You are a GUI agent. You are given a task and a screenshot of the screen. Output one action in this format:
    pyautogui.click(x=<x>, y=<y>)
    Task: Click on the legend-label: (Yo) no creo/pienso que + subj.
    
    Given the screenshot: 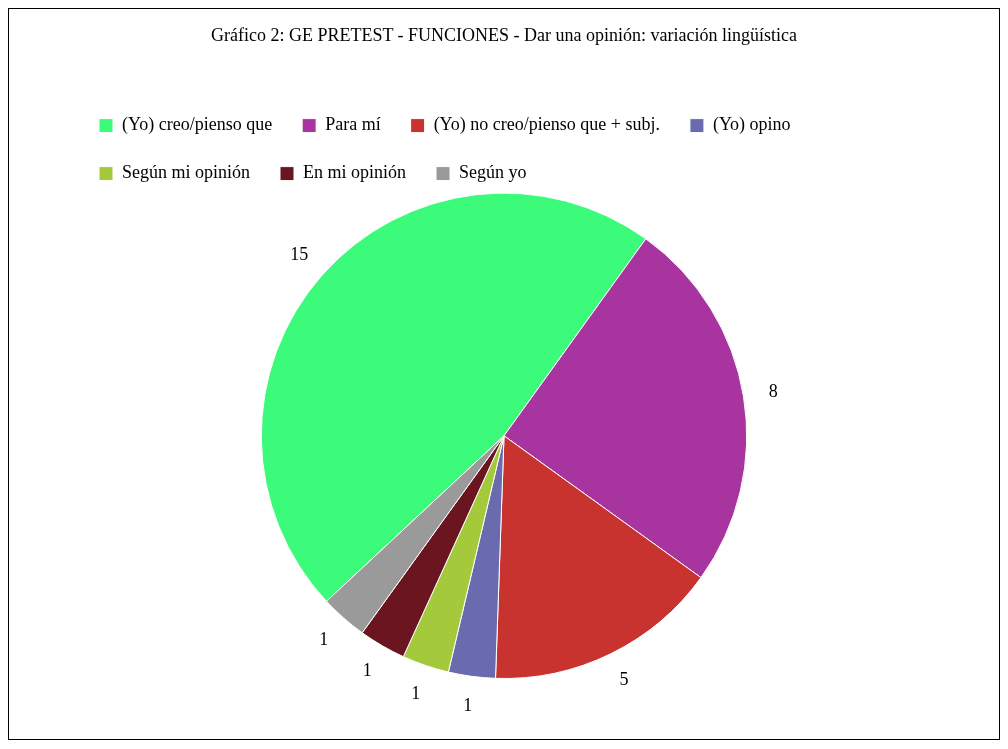 What is the action you would take?
    pyautogui.click(x=546, y=125)
    